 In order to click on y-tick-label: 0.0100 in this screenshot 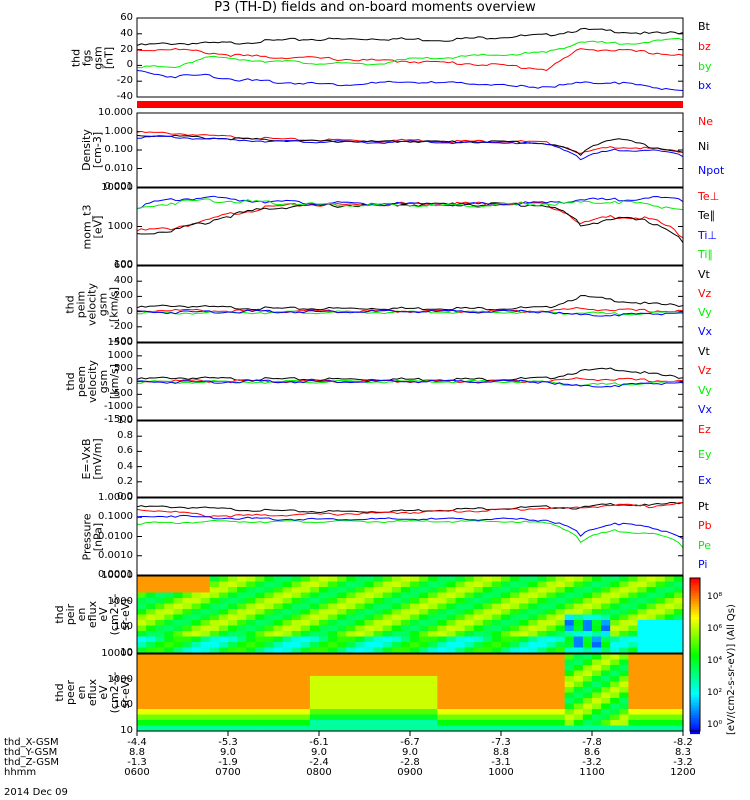, I will do `click(115, 536)`.